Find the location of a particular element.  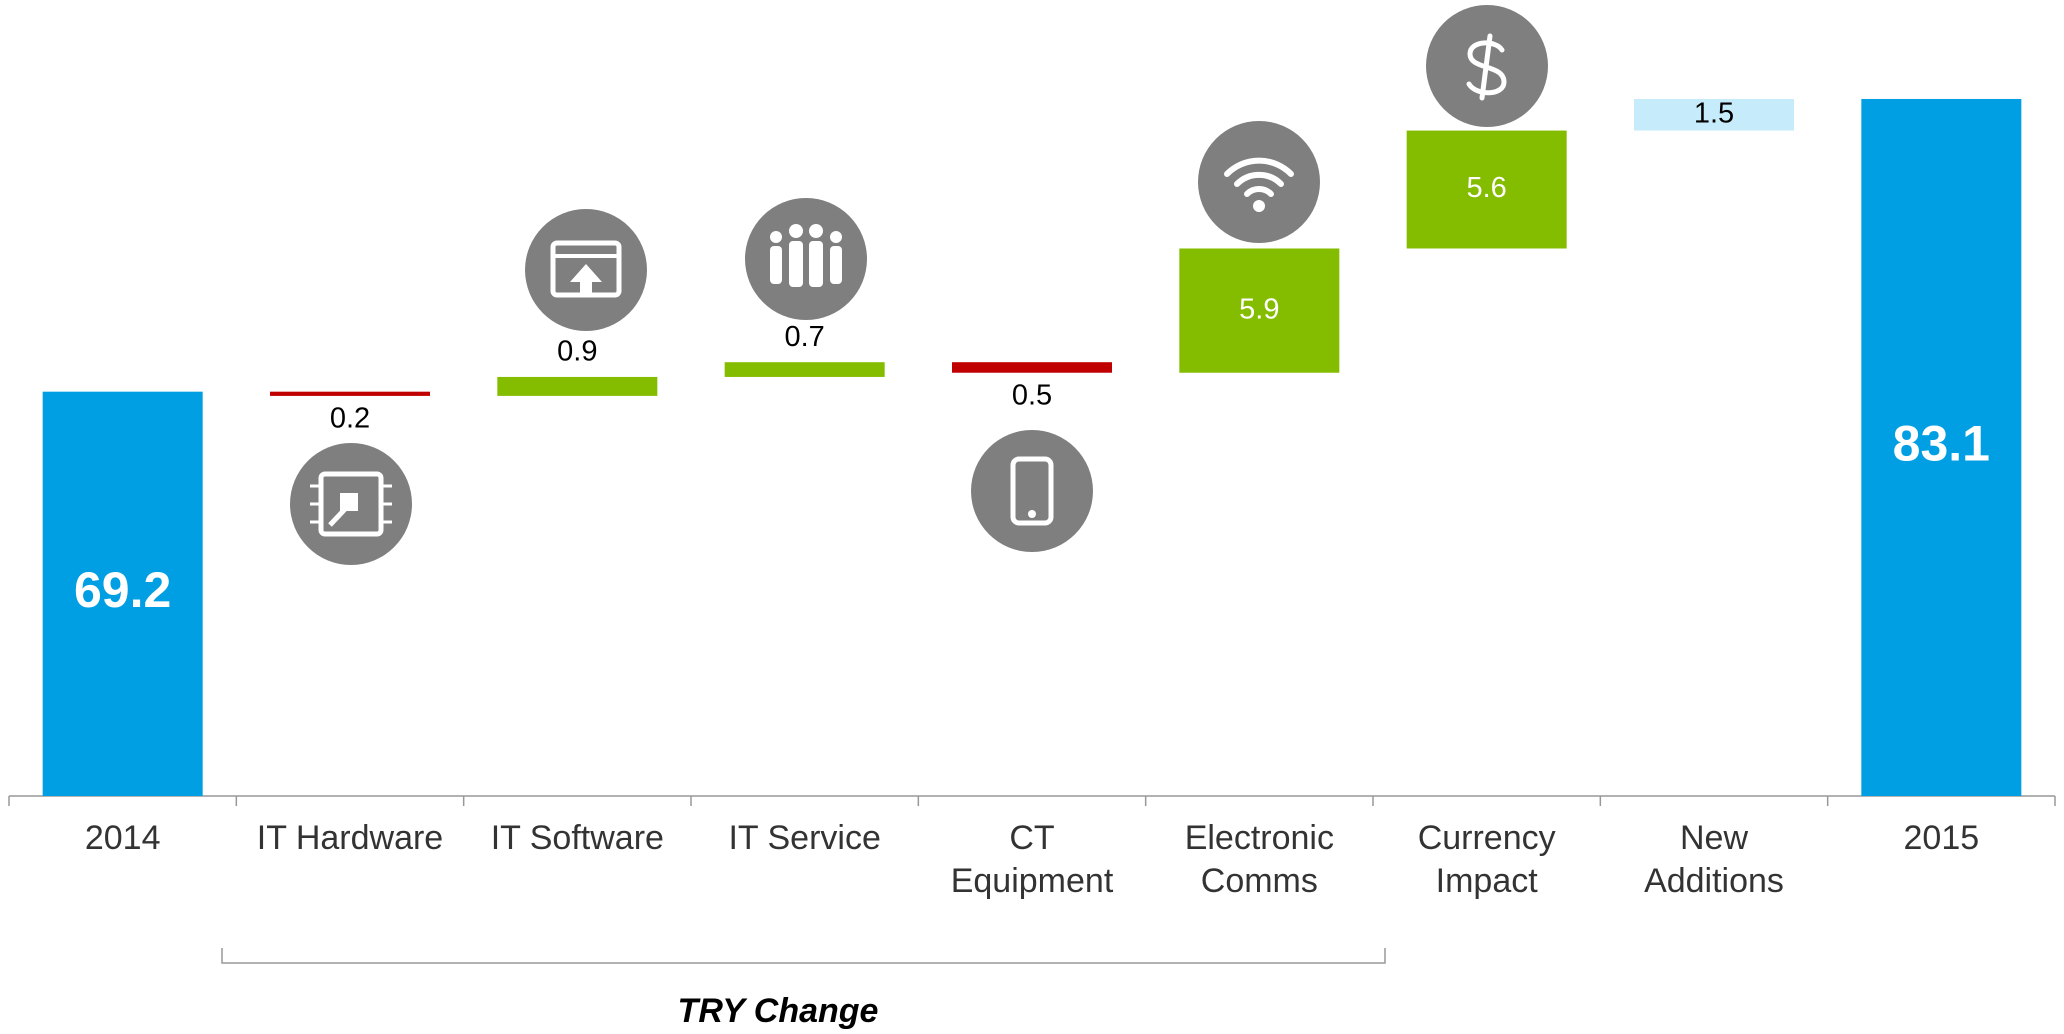

x-tick-label-line: Equipment is located at coordinates (1032, 881).